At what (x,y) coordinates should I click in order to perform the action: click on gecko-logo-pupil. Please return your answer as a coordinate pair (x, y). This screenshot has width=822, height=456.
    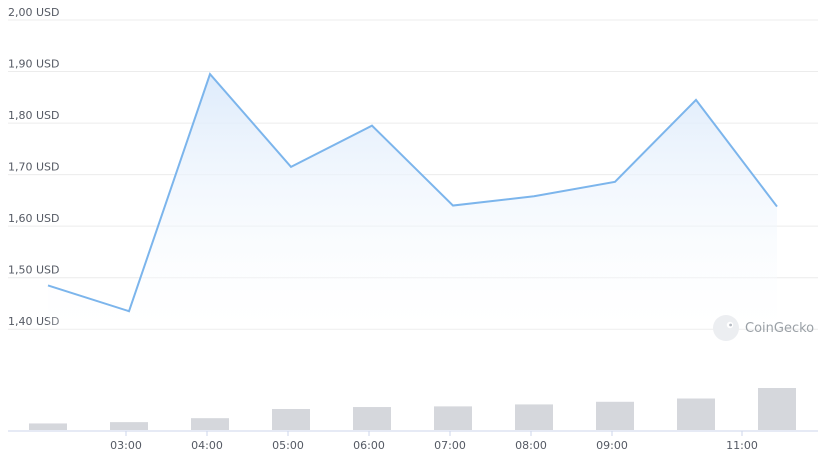
    Looking at the image, I should click on (730, 325).